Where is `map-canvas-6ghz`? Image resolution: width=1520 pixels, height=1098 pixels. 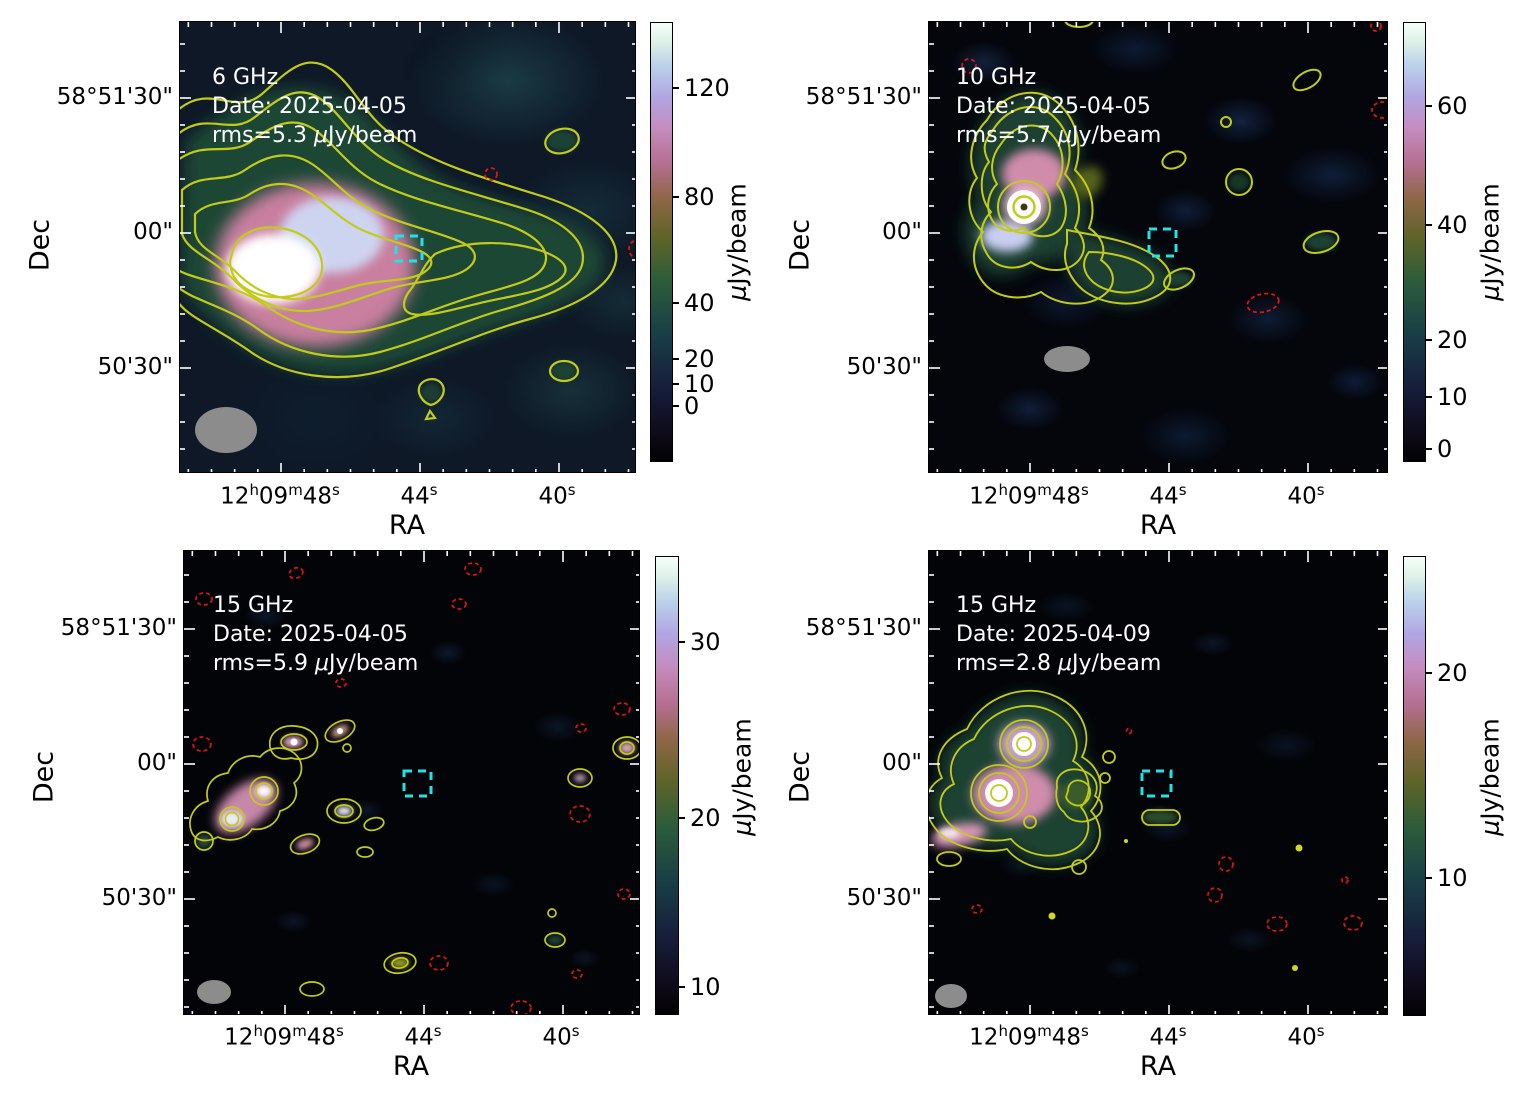 map-canvas-6ghz is located at coordinates (407, 247).